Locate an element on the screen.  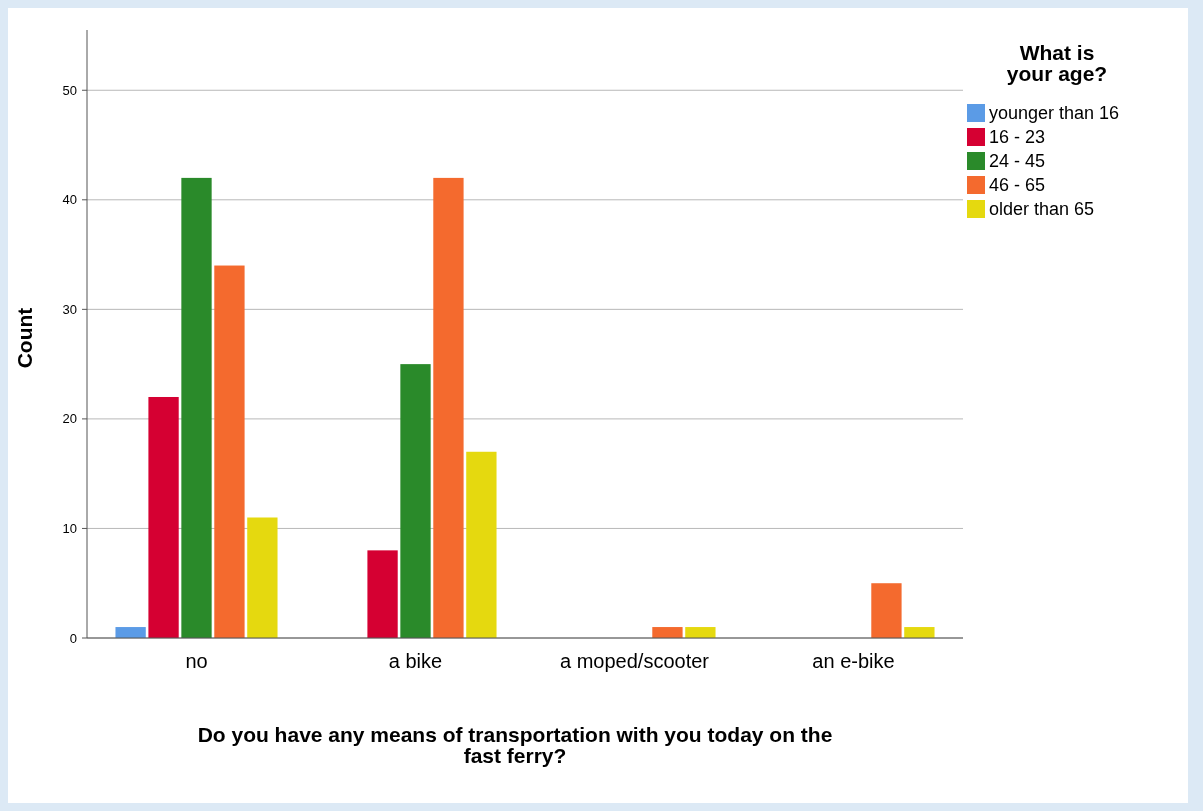
legend-label: 24 - 45 is located at coordinates (1017, 161).